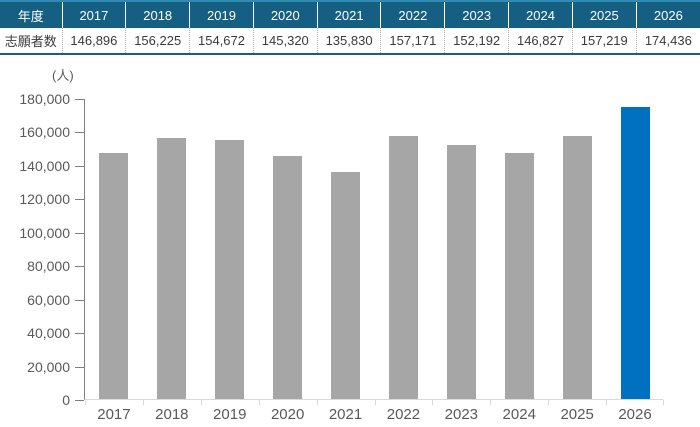 Image resolution: width=700 pixels, height=427 pixels. I want to click on x-axis-tick-label: 2021, so click(345, 414).